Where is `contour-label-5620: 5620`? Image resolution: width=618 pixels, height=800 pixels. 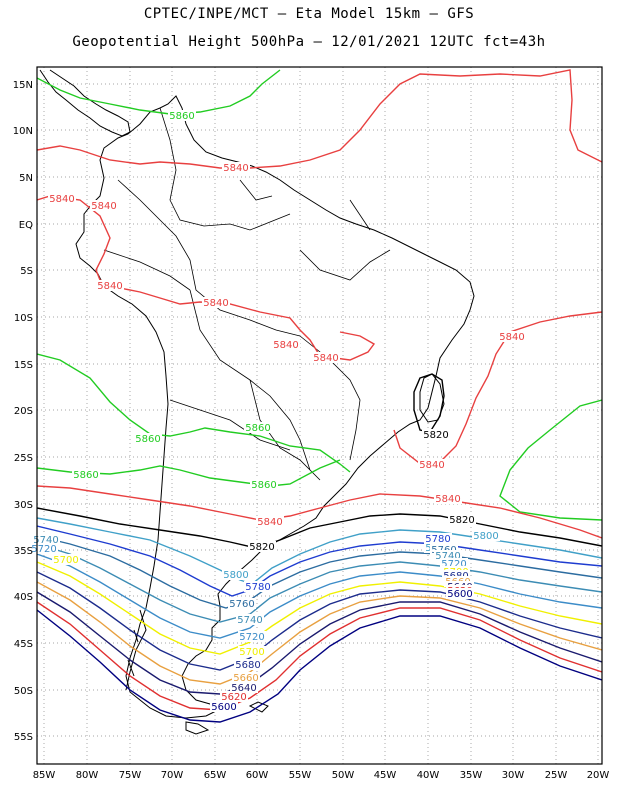
contour-label-5620: 5620 is located at coordinates (233, 697).